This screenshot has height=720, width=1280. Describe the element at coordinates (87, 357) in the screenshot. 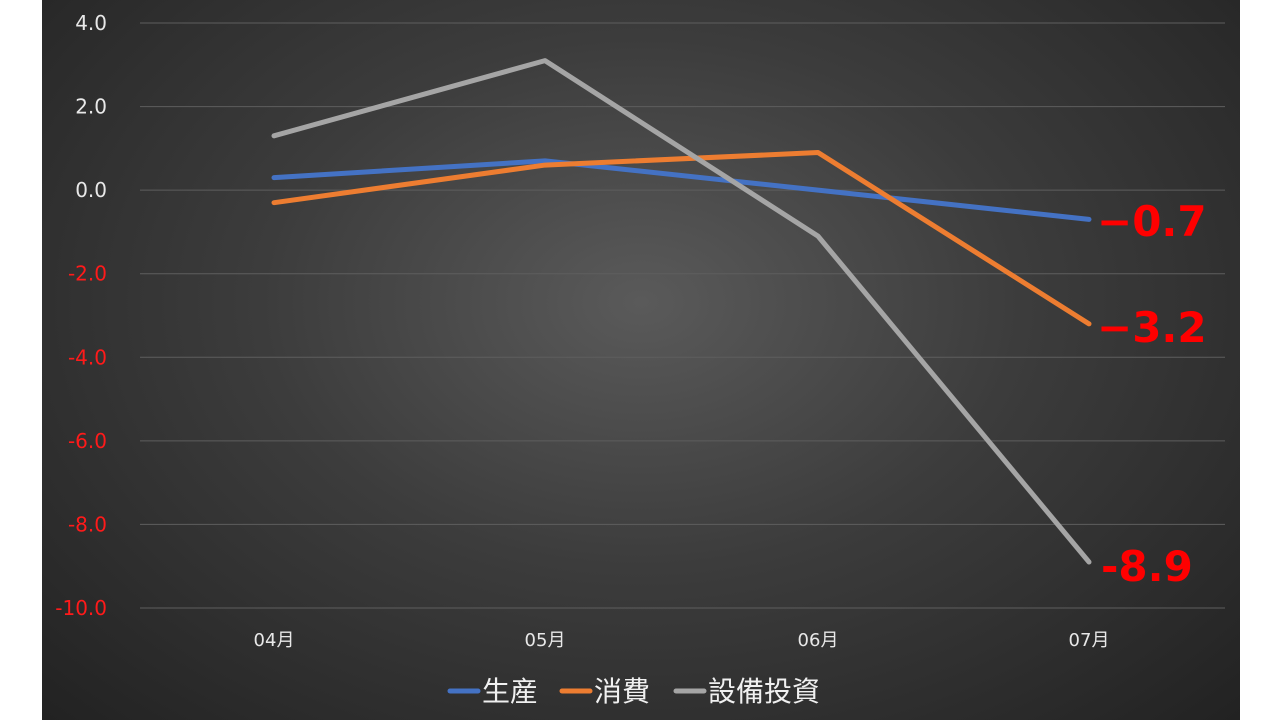

I see `y-tick-label: -4.0` at that location.